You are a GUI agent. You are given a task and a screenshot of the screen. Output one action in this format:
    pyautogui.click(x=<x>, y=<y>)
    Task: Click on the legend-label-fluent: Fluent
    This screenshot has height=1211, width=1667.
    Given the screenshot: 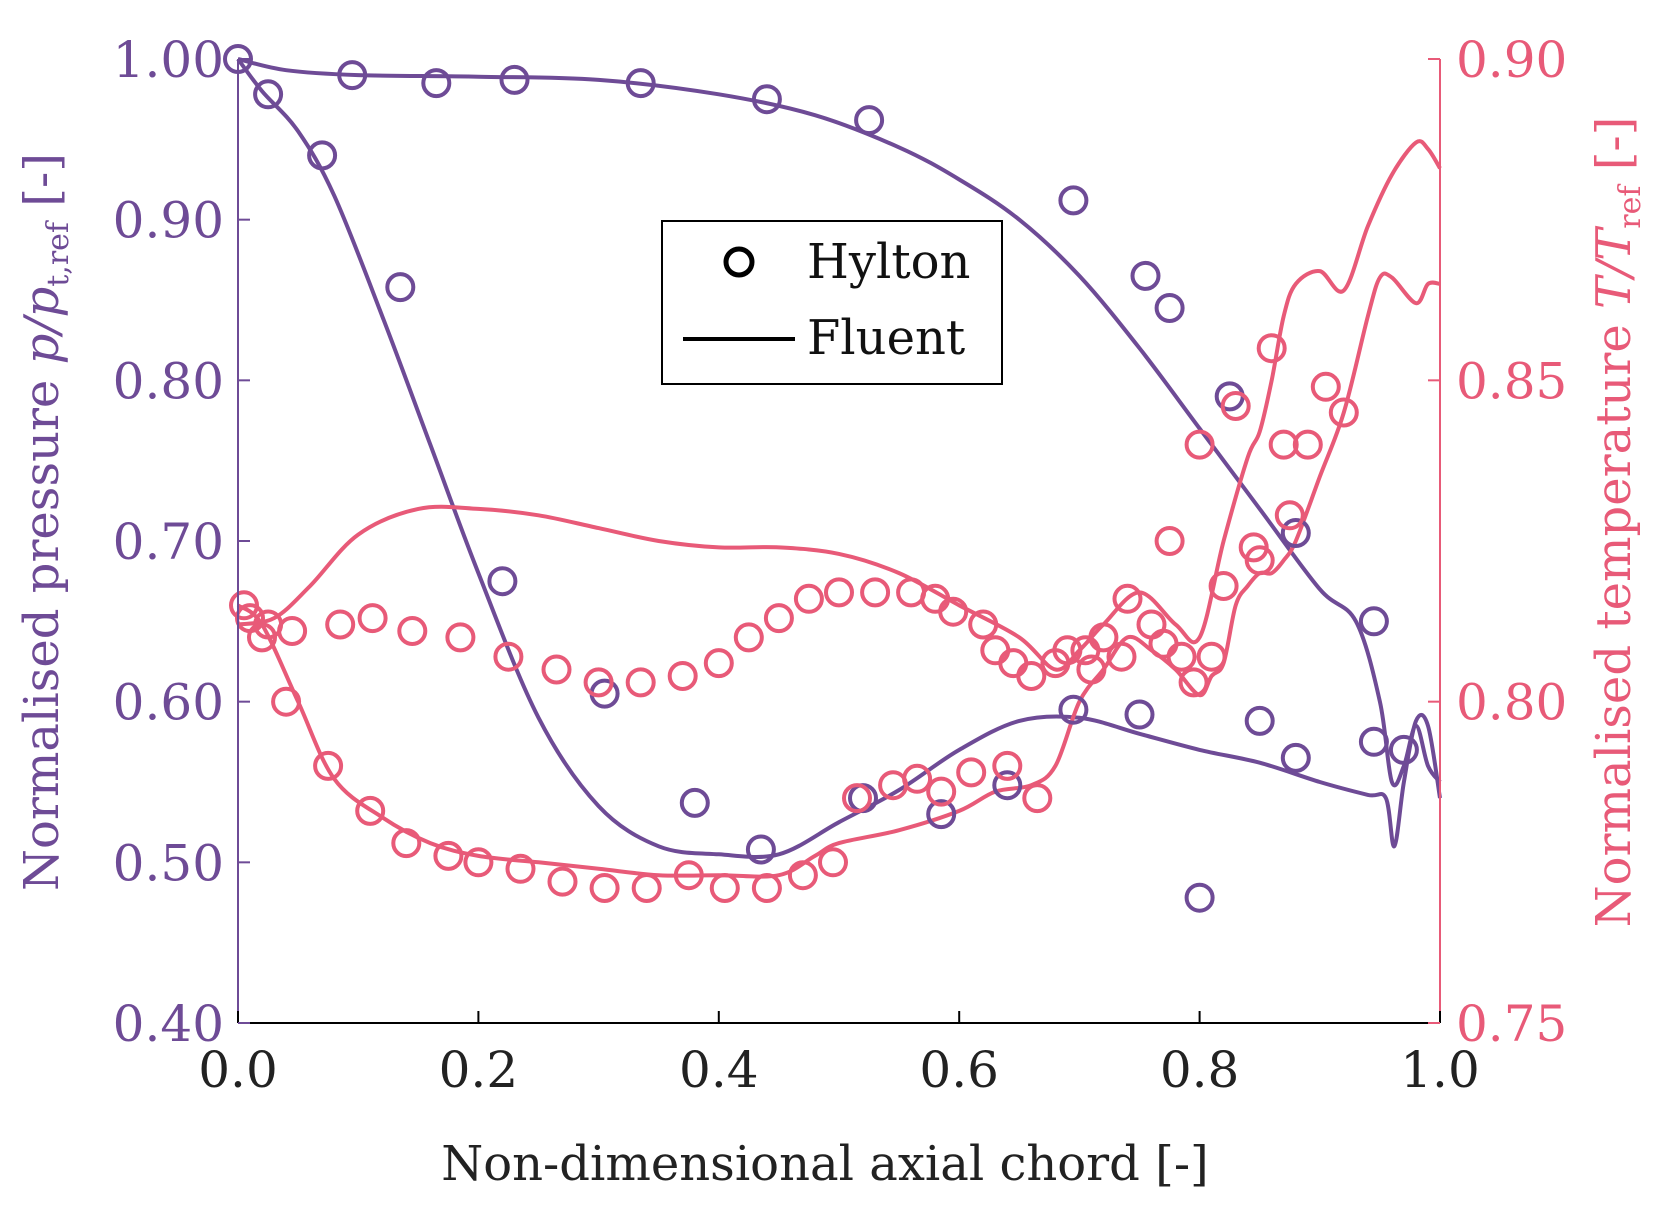 What is the action you would take?
    pyautogui.click(x=886, y=338)
    